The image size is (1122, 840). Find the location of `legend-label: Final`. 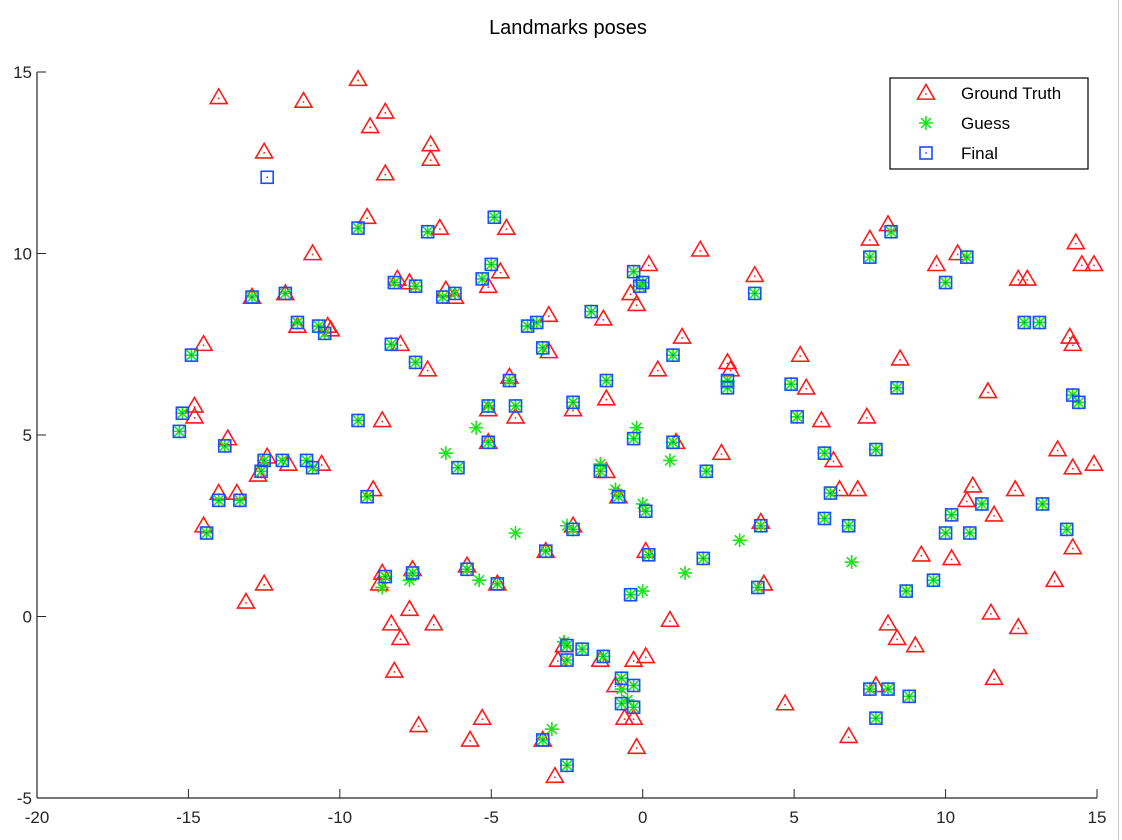

legend-label: Final is located at coordinates (979, 153).